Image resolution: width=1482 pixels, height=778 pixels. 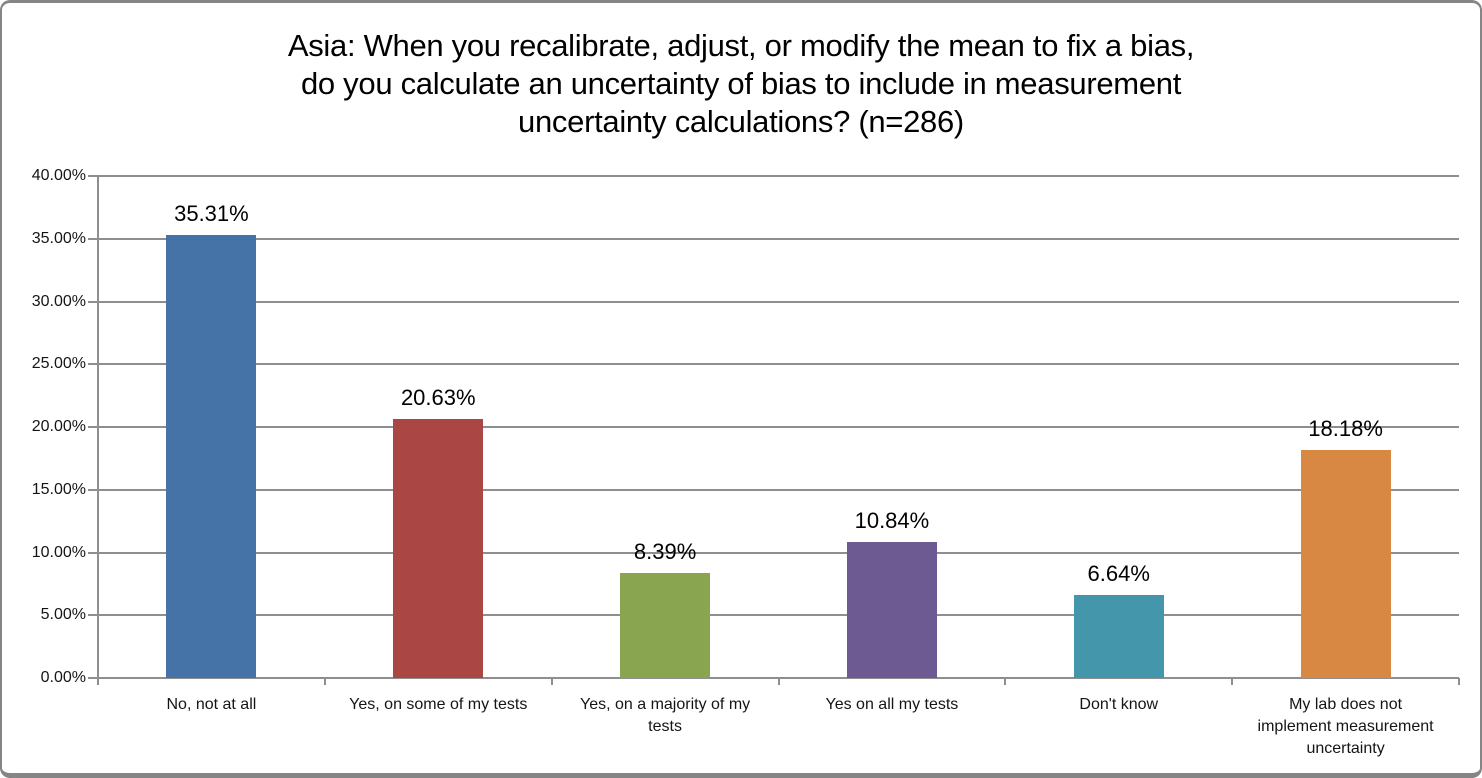 What do you see at coordinates (63, 615) in the screenshot?
I see `y-axis-tick-label: 5.00%` at bounding box center [63, 615].